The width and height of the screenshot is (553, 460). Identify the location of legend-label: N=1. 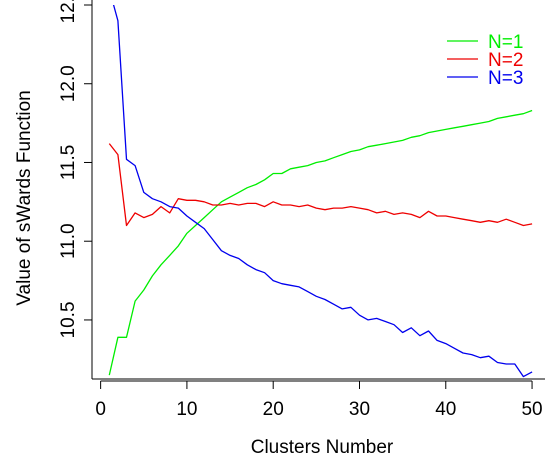
(505, 42).